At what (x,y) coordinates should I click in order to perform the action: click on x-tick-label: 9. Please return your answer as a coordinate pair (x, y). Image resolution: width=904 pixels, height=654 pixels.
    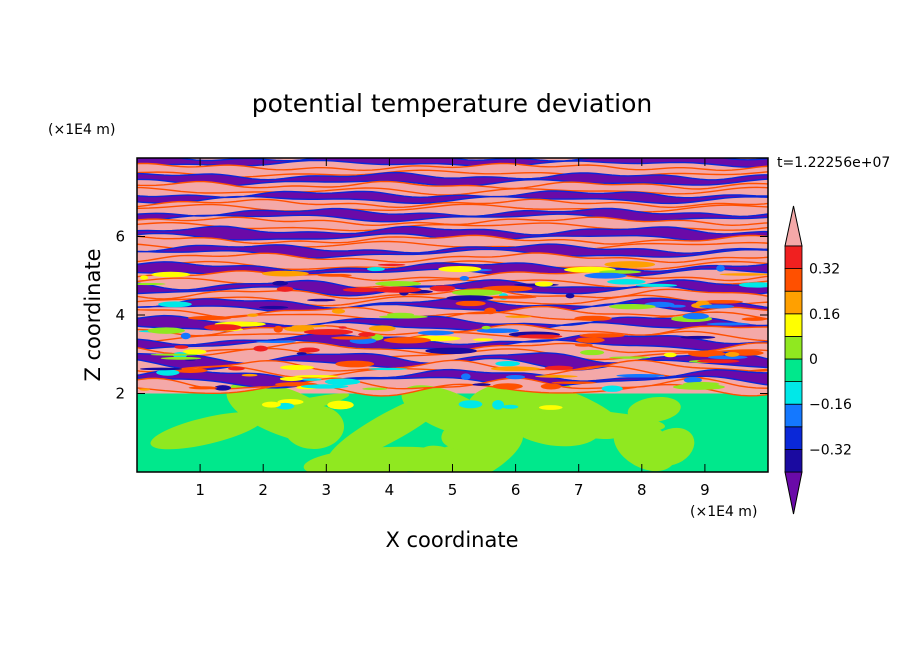
    Looking at the image, I should click on (705, 490).